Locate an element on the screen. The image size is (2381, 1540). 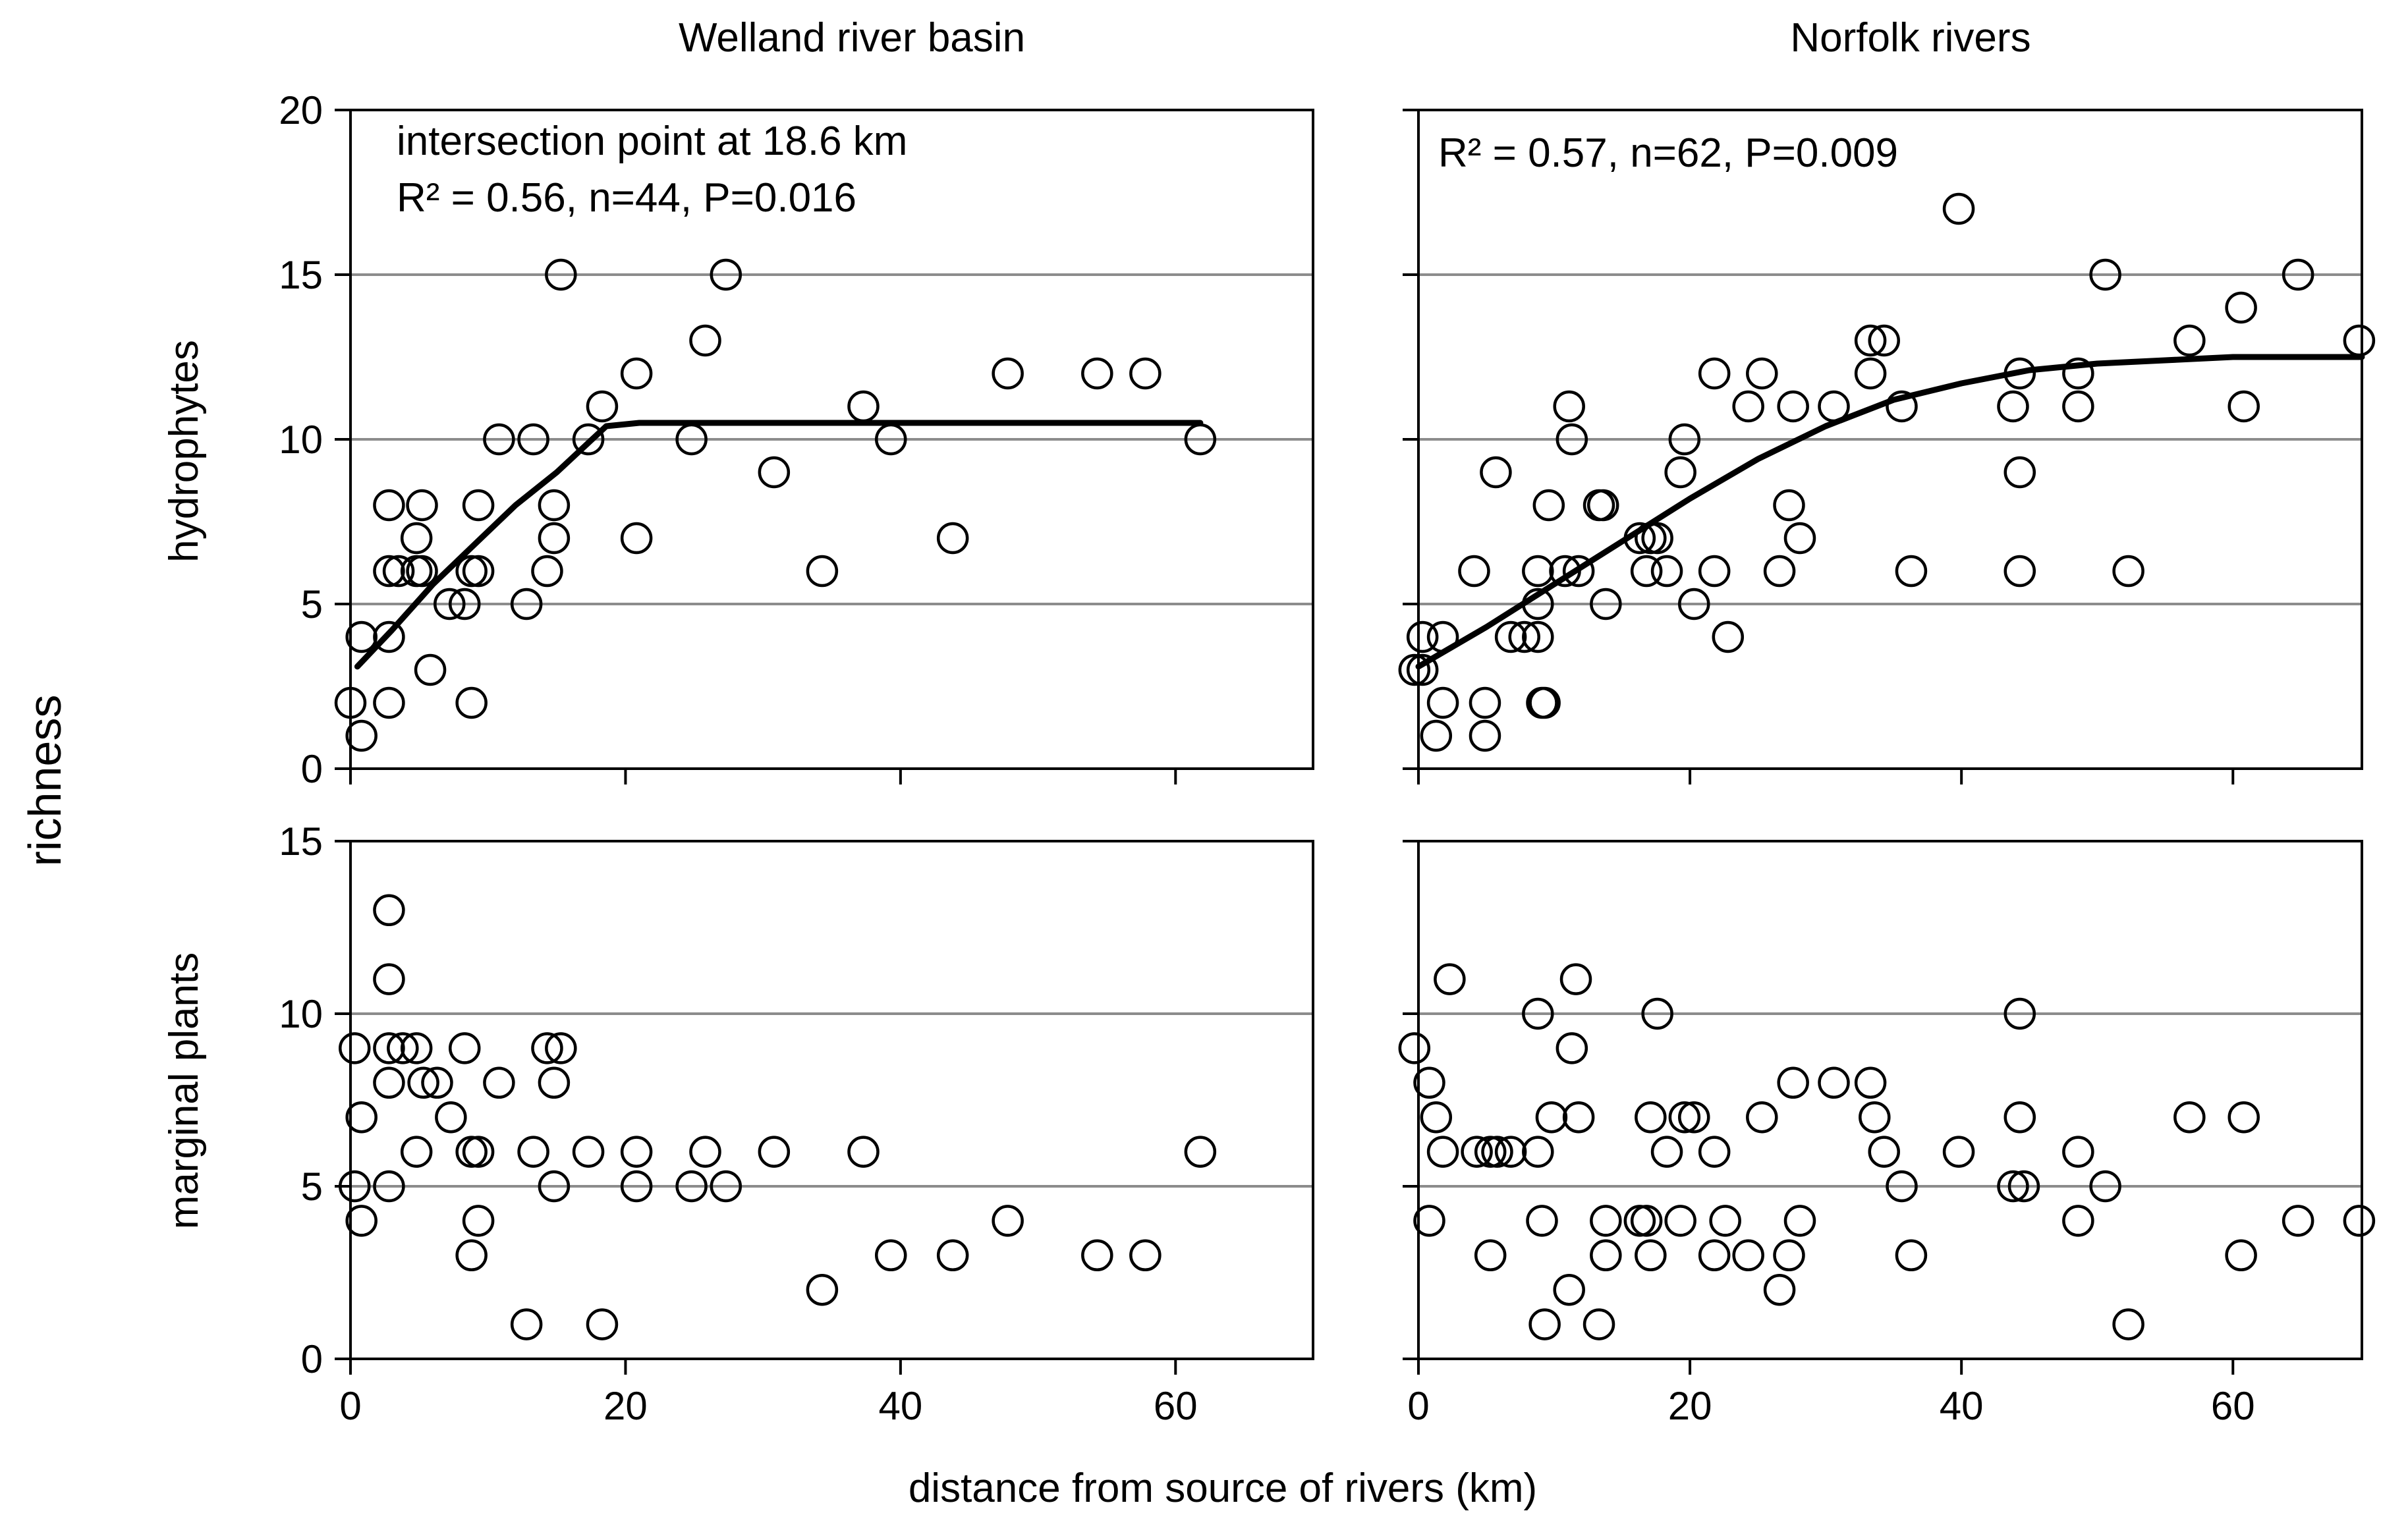
y-tick-label: 0 is located at coordinates (312, 1359).